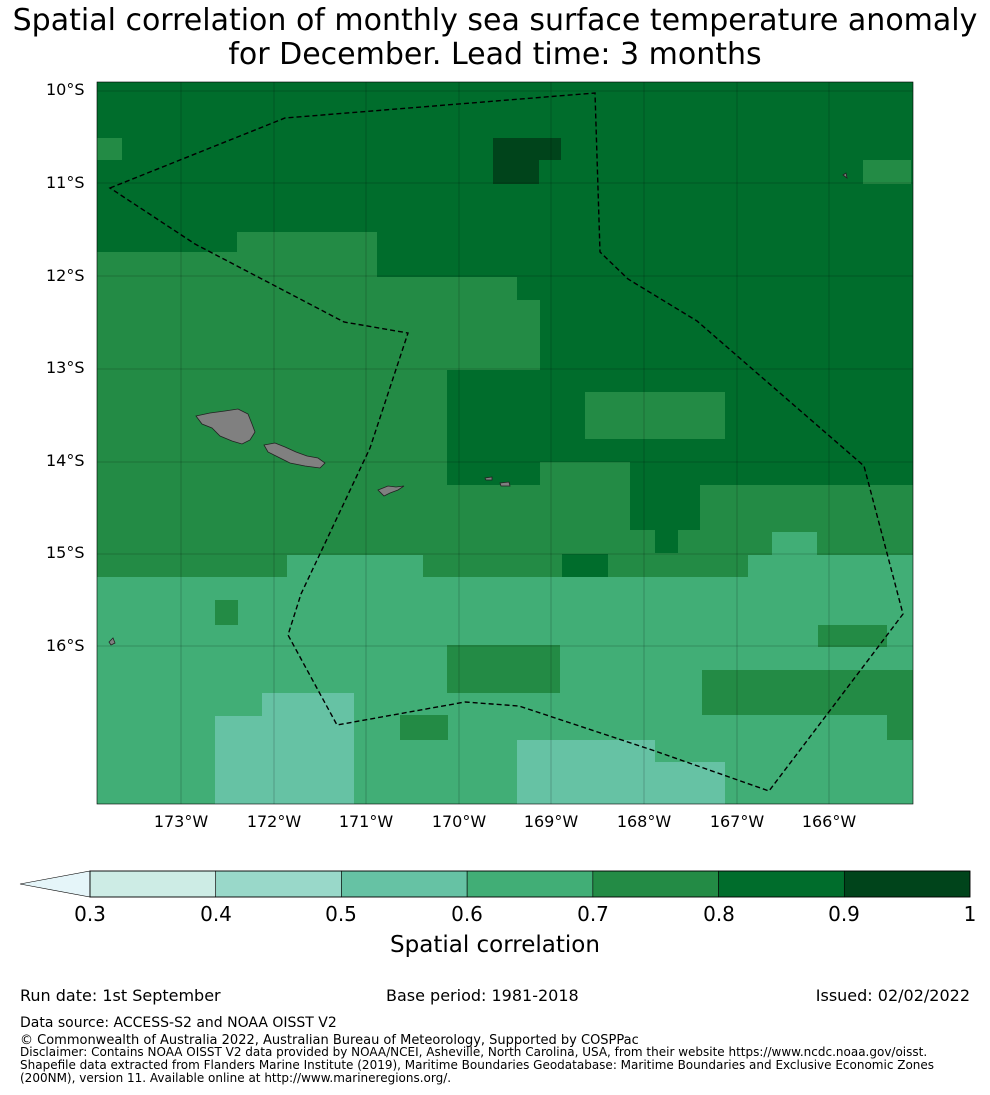 The width and height of the screenshot is (990, 1095). I want to click on lon-label: 166°W, so click(829, 821).